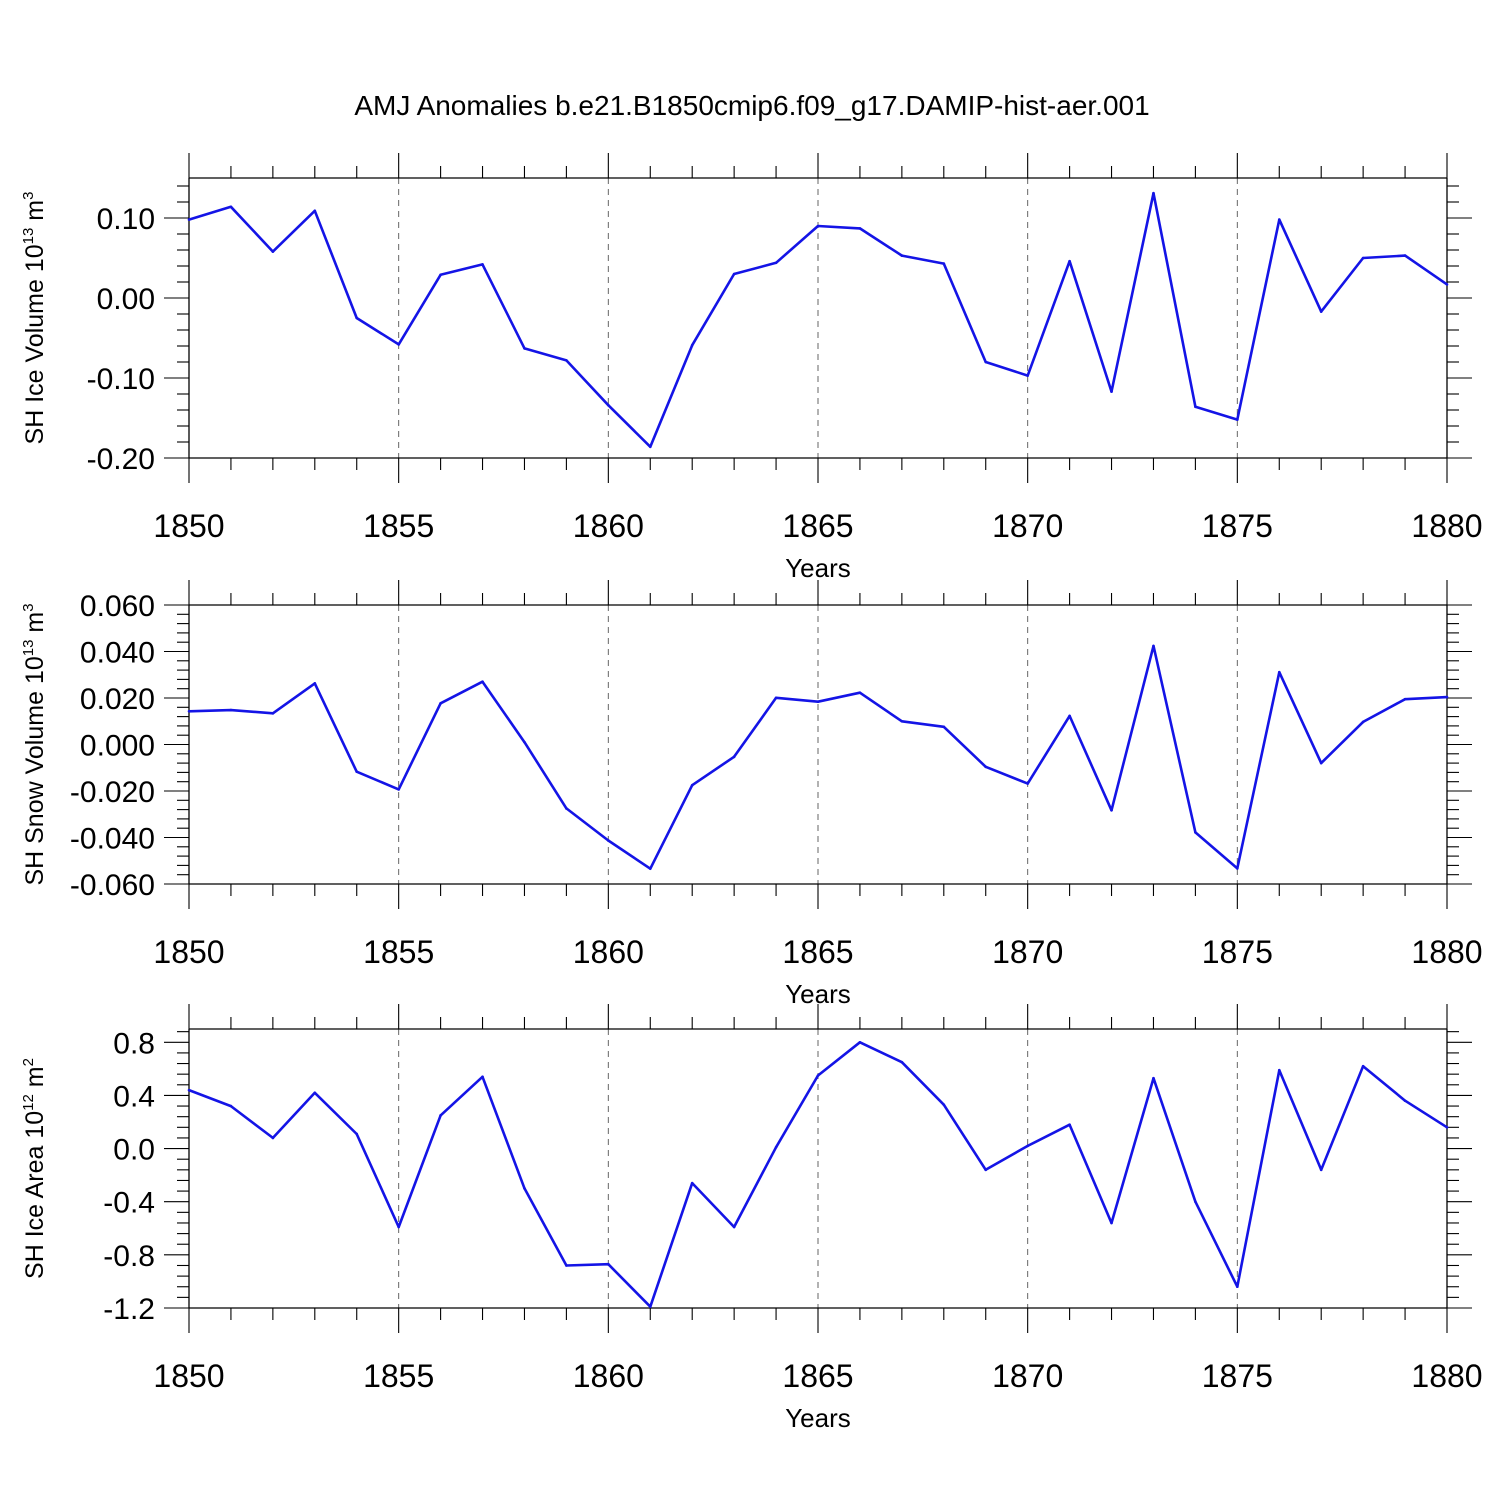 The width and height of the screenshot is (1500, 1500). Describe the element at coordinates (35, 1195) in the screenshot. I see `y-label-text: SH Ice Area 10` at that location.